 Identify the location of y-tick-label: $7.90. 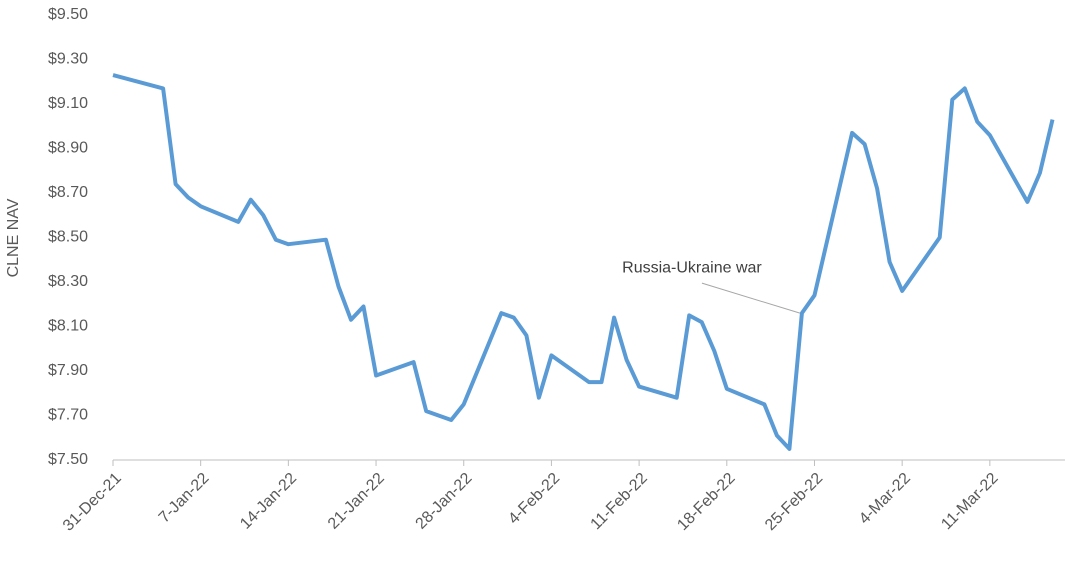
(68, 370).